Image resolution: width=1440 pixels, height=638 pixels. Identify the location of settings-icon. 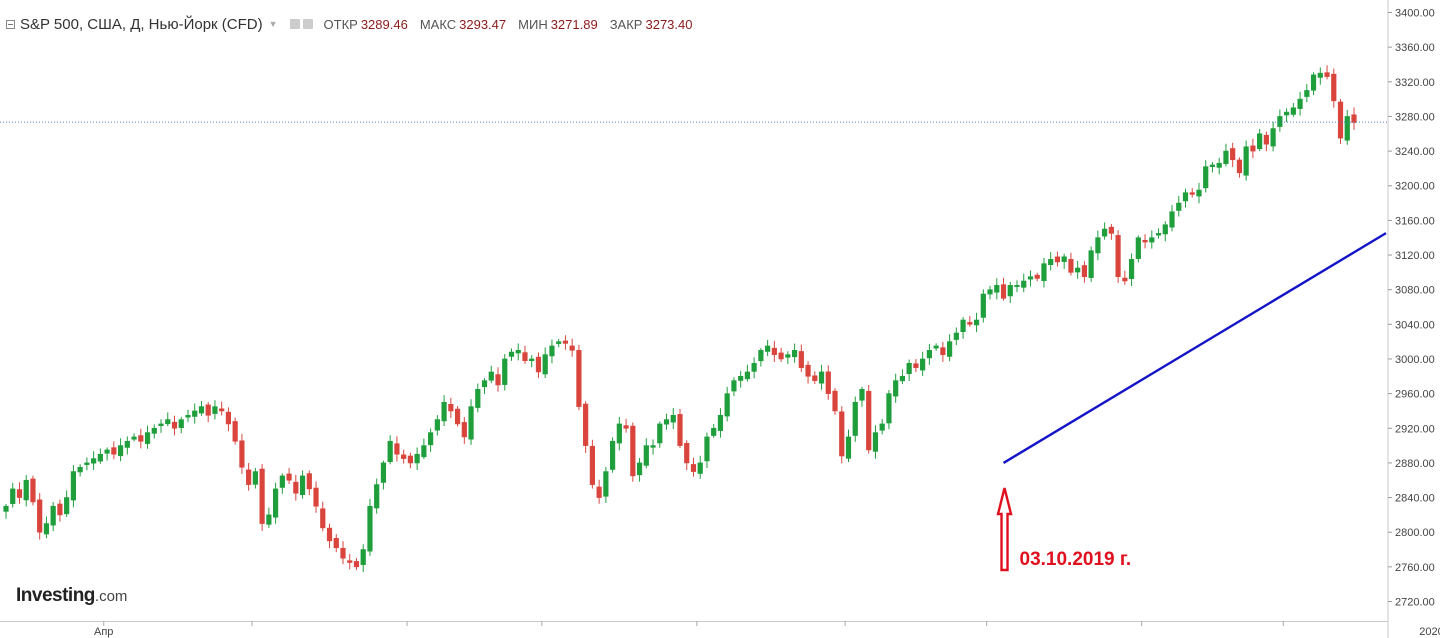
(294, 24).